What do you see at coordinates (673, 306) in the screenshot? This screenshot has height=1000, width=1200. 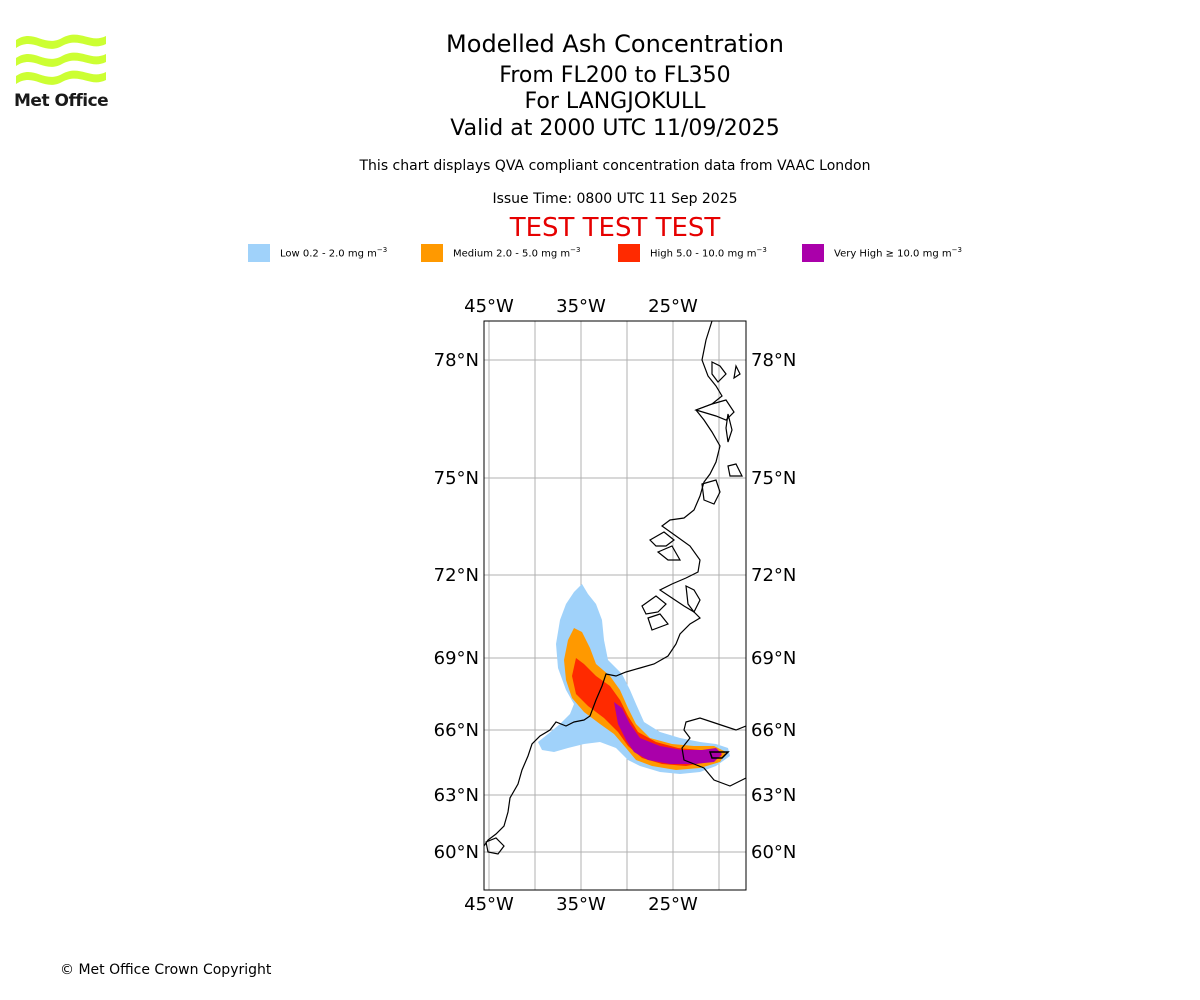 I see `lon-tick-top-25w: 25°W` at bounding box center [673, 306].